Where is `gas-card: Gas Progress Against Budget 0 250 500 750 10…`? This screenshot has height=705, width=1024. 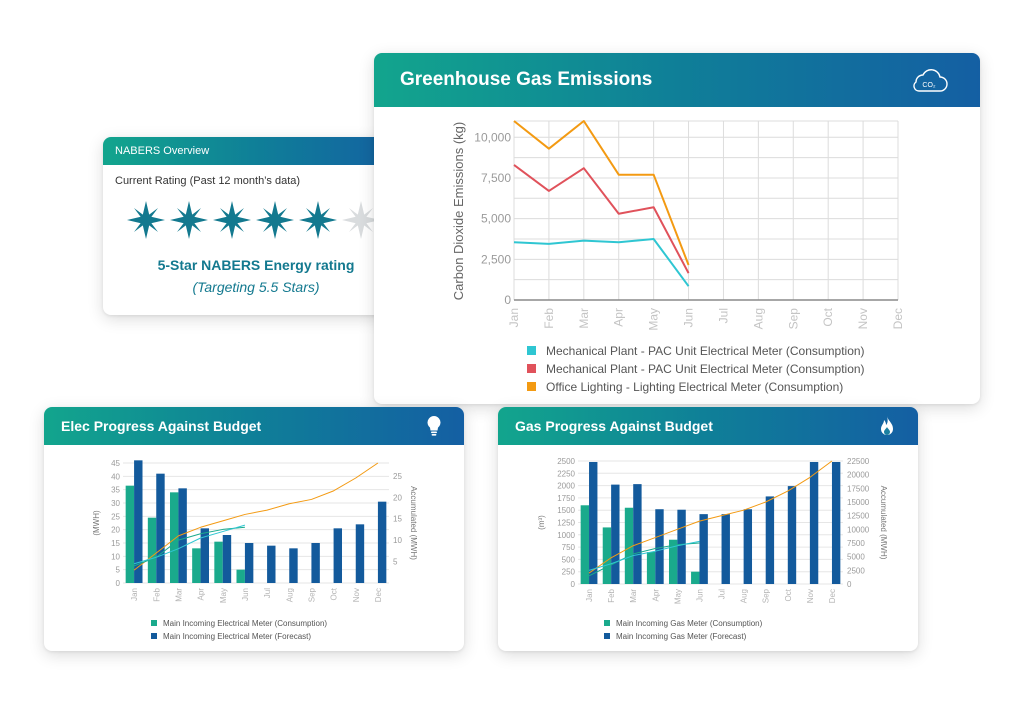 gas-card: Gas Progress Against Budget 0 250 500 750 10… is located at coordinates (708, 529).